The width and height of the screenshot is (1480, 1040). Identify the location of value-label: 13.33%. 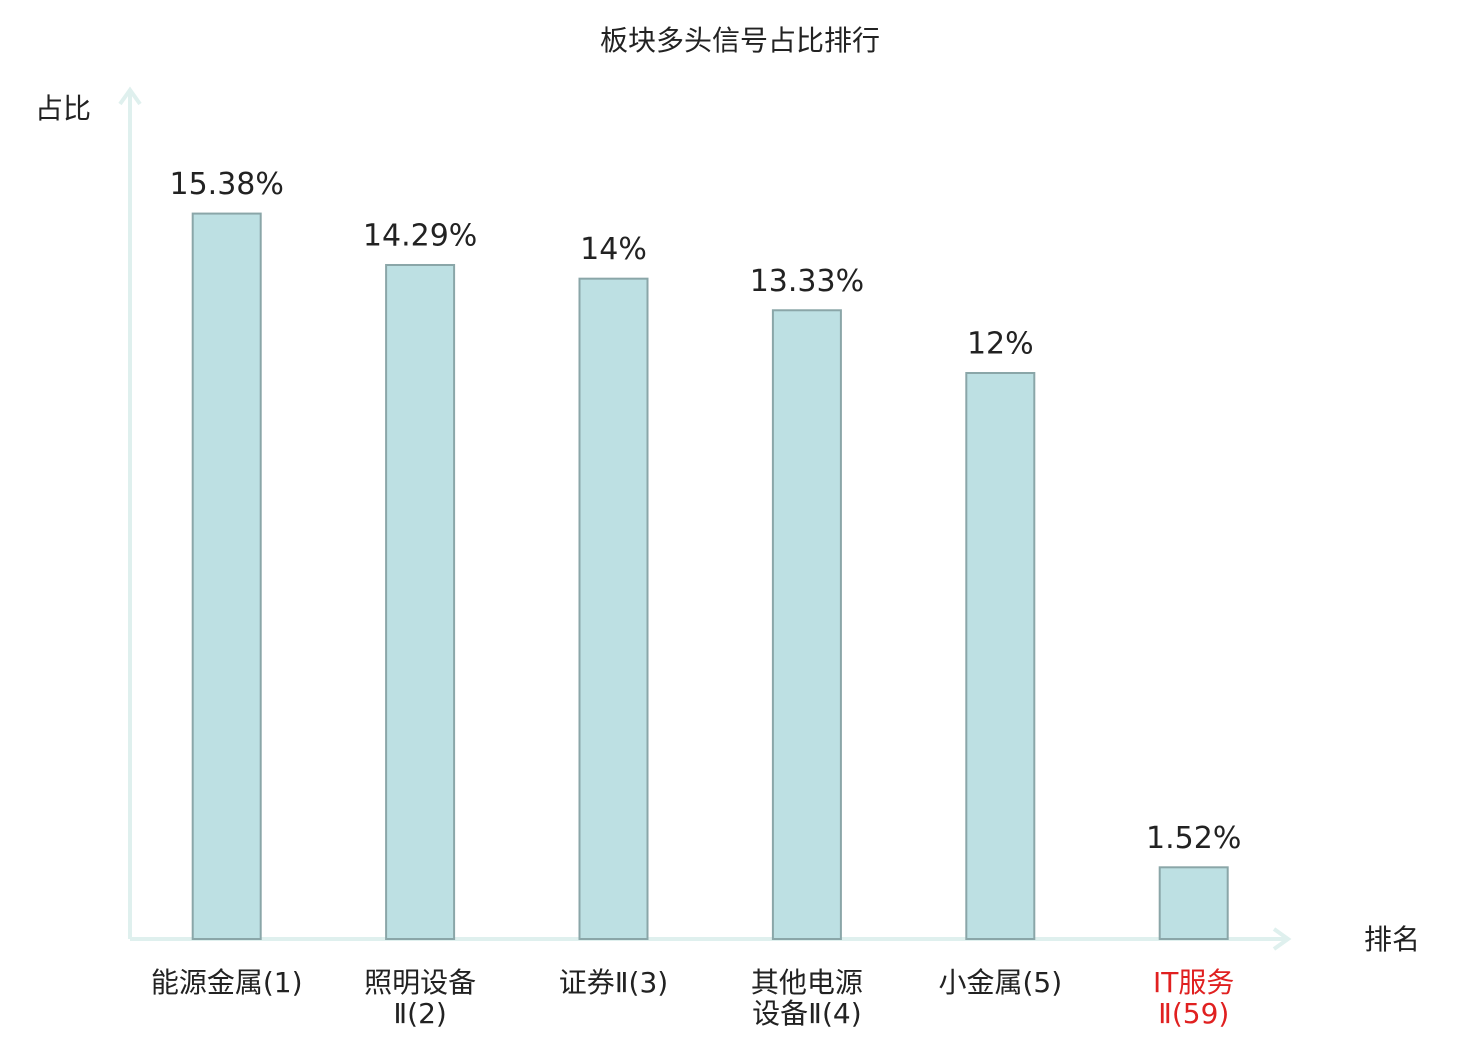
(807, 281).